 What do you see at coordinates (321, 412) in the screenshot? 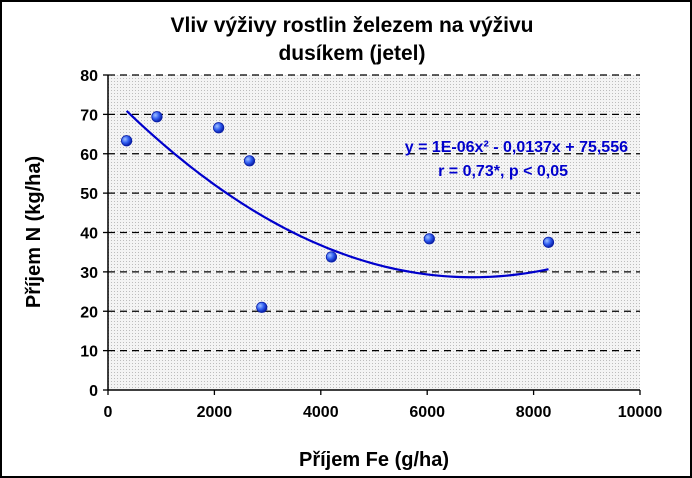
I see `x-tick-label: 4000` at bounding box center [321, 412].